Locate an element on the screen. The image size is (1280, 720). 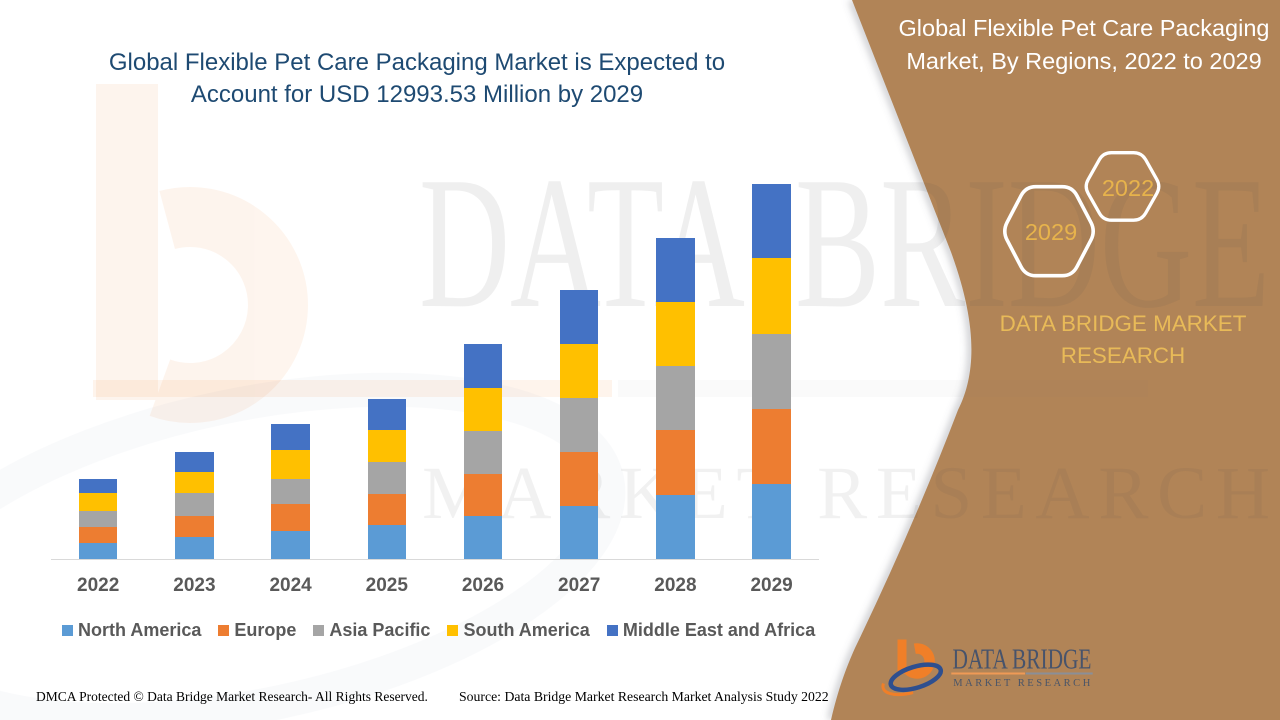
svg-text: BRIDGE is located at coordinates (1032, 242).